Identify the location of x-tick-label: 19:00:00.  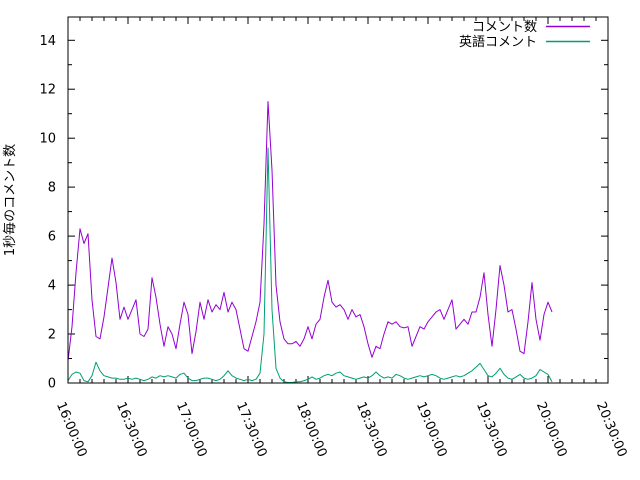
(431, 430).